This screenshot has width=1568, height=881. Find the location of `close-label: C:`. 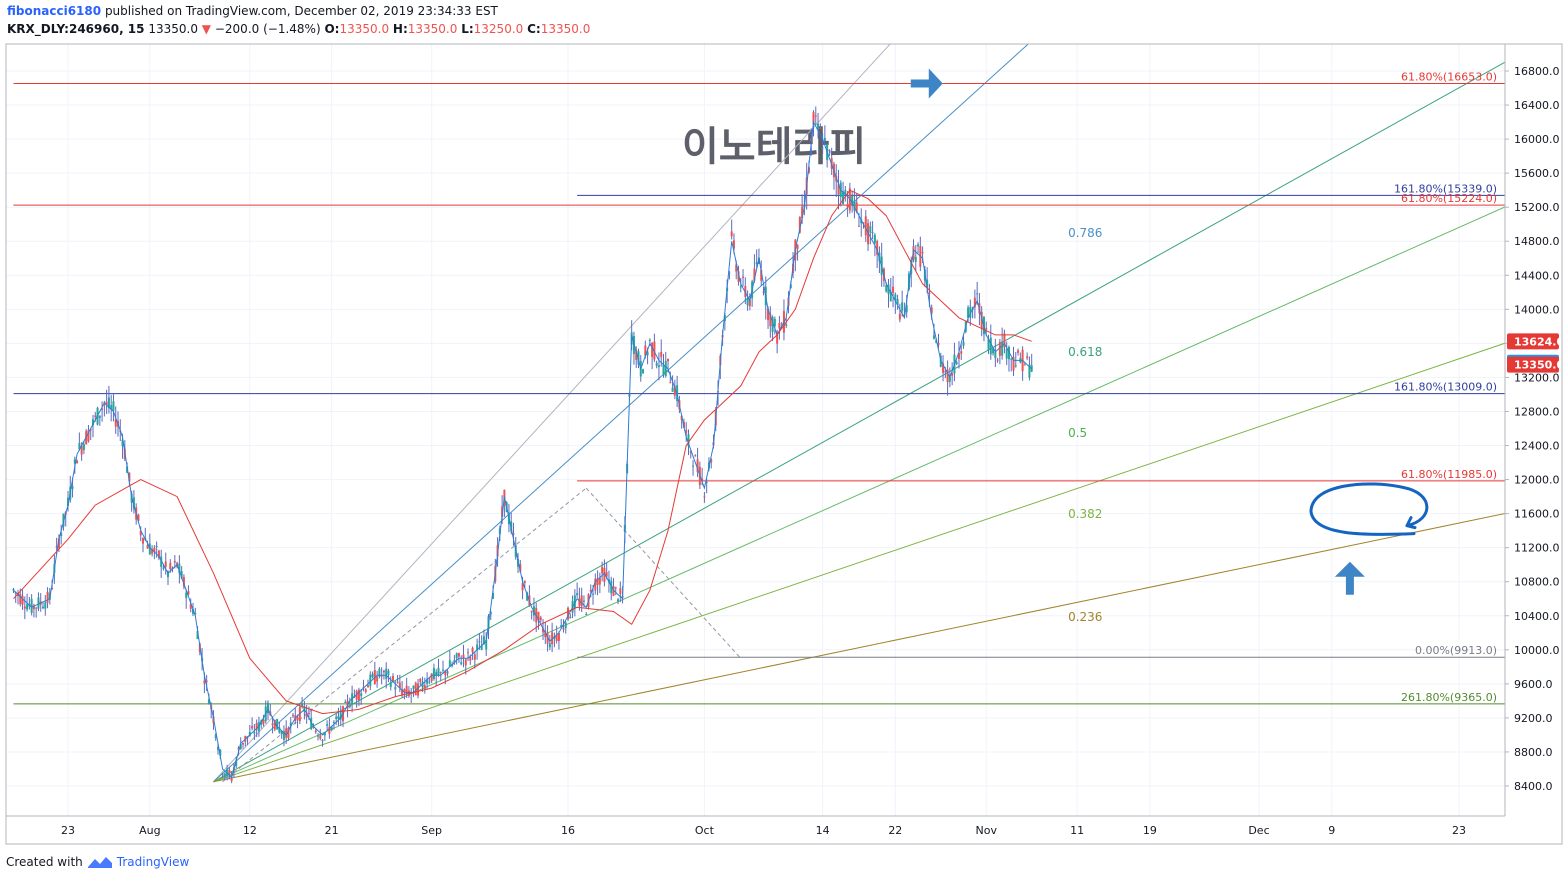

close-label: C: is located at coordinates (534, 29).